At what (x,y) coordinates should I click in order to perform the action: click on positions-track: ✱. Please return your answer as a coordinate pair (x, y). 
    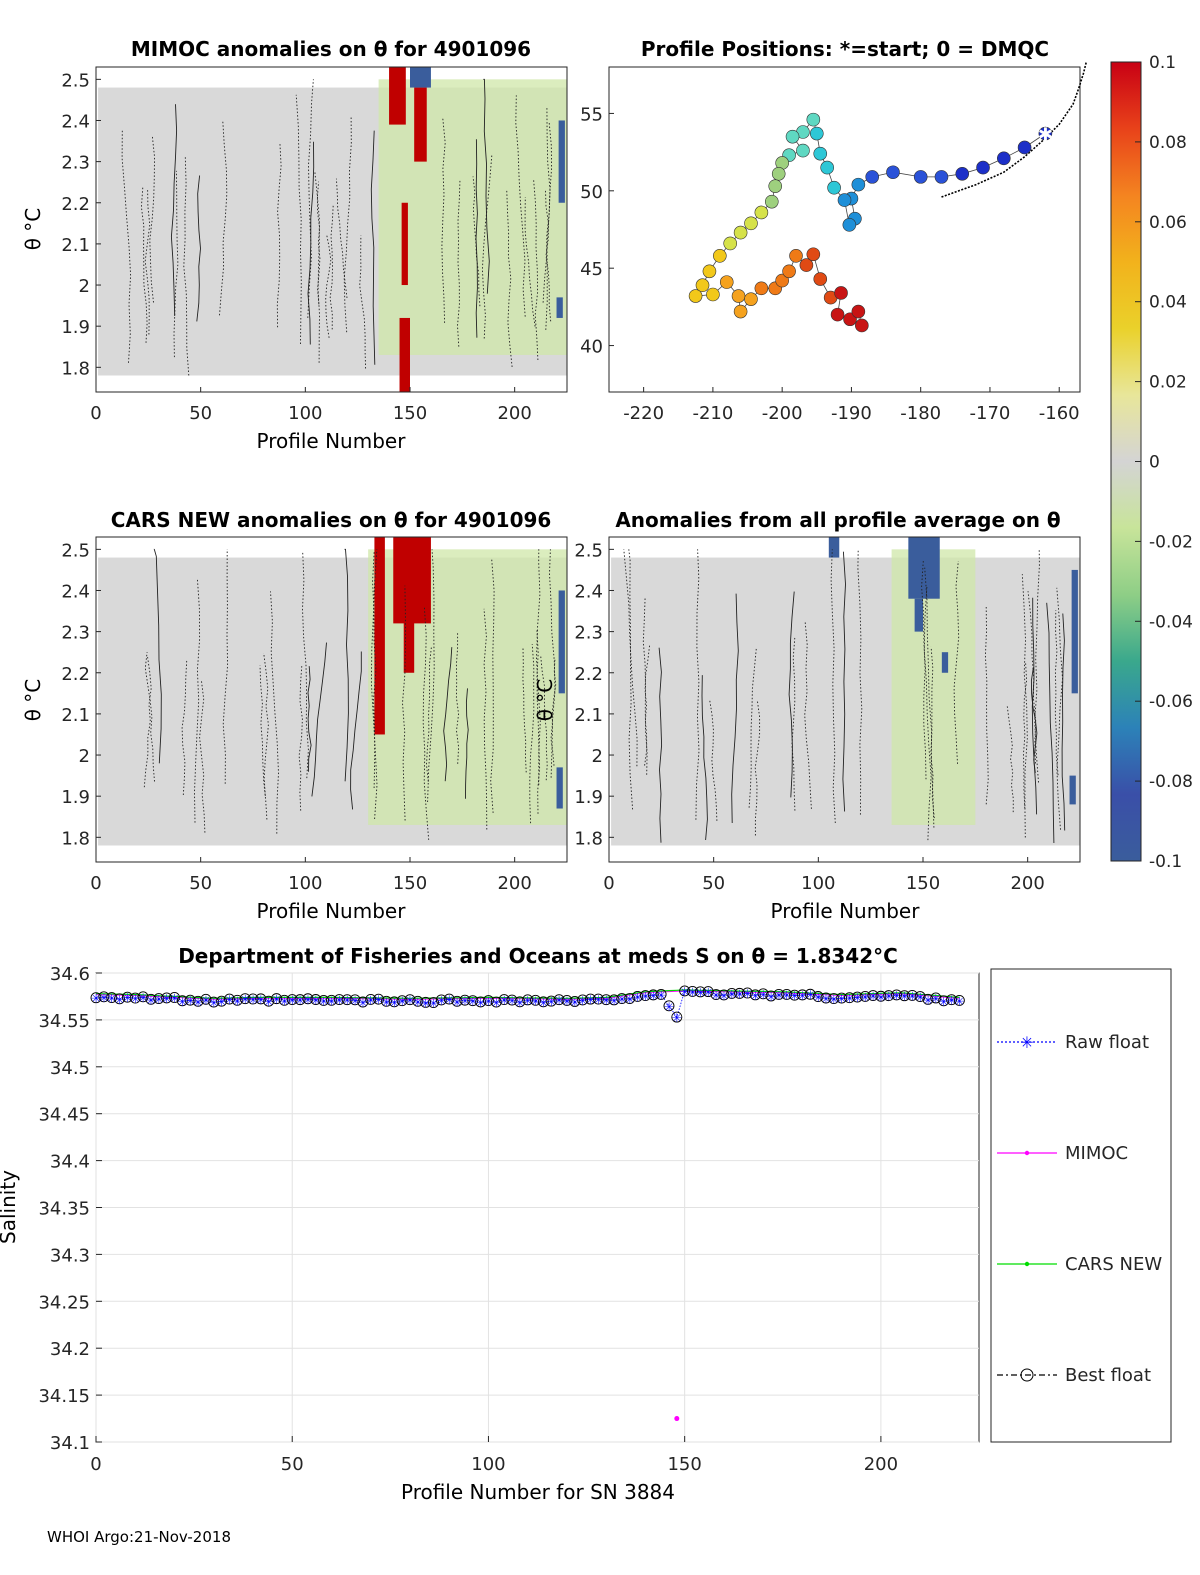
    Looking at the image, I should click on (887, 197).